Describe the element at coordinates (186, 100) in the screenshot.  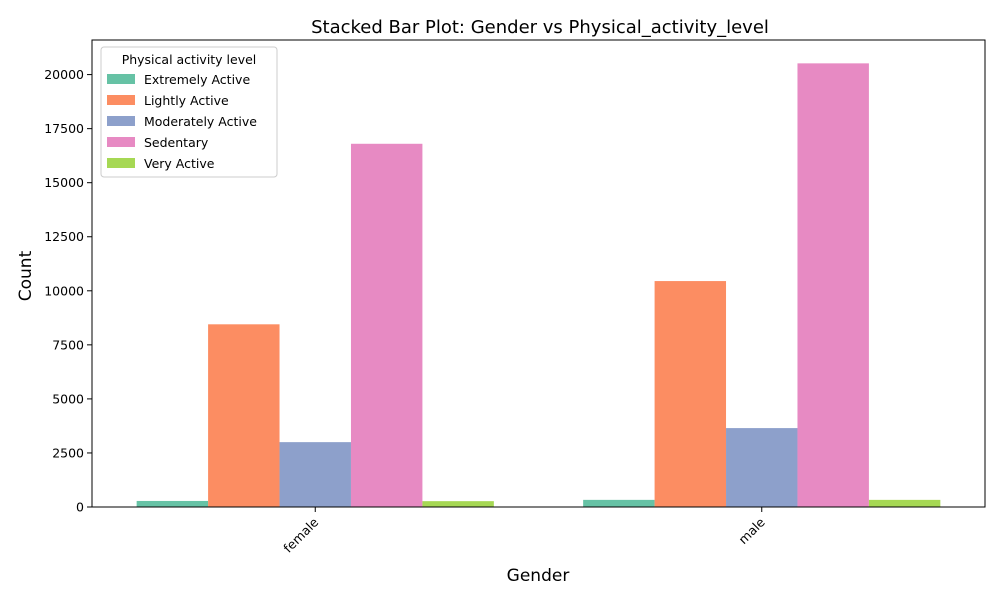
I see `legend-entry-label: Lightly Active` at that location.